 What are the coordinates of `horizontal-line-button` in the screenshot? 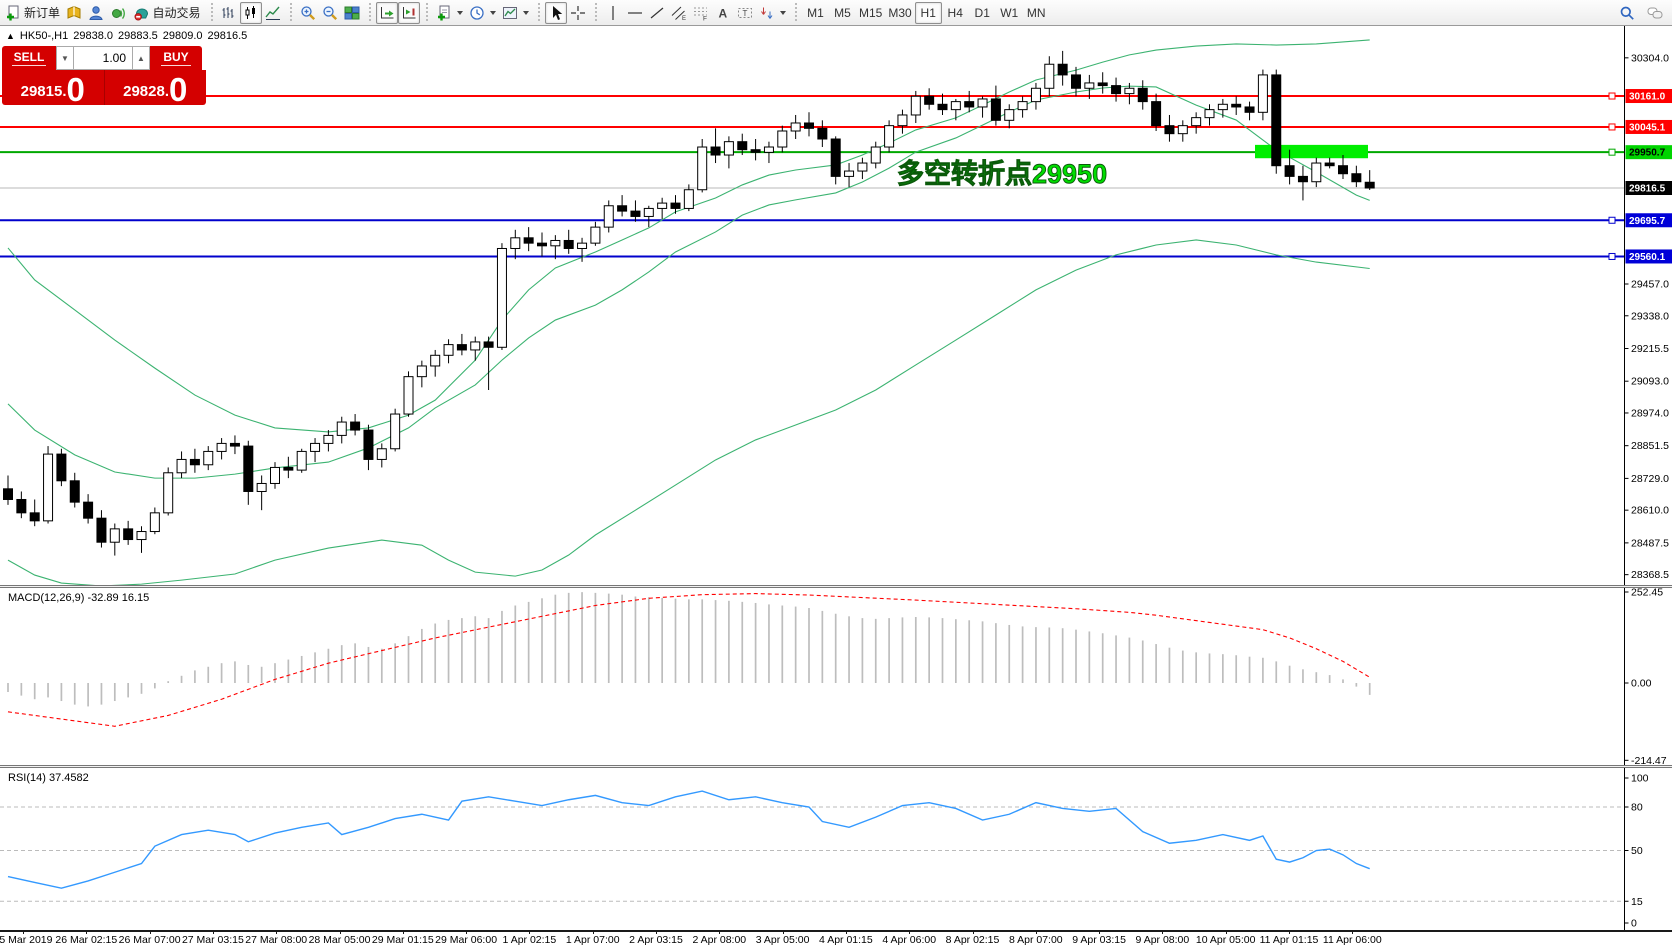 It's located at (635, 13).